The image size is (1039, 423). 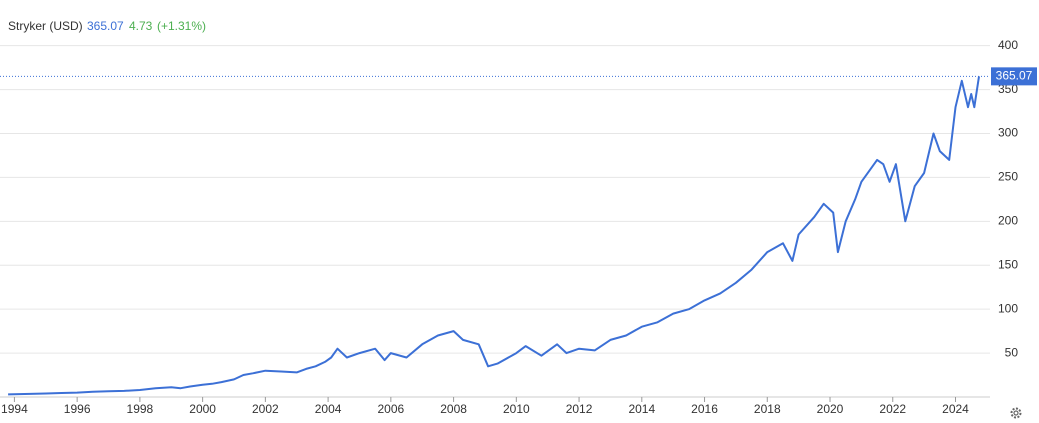 What do you see at coordinates (328, 409) in the screenshot?
I see `x-tick-label: 2004` at bounding box center [328, 409].